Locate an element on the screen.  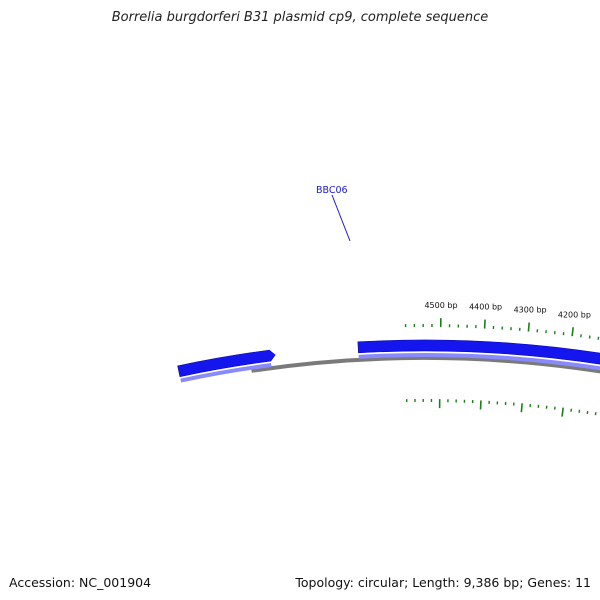
plasmid-backbone is located at coordinates (425, 364).